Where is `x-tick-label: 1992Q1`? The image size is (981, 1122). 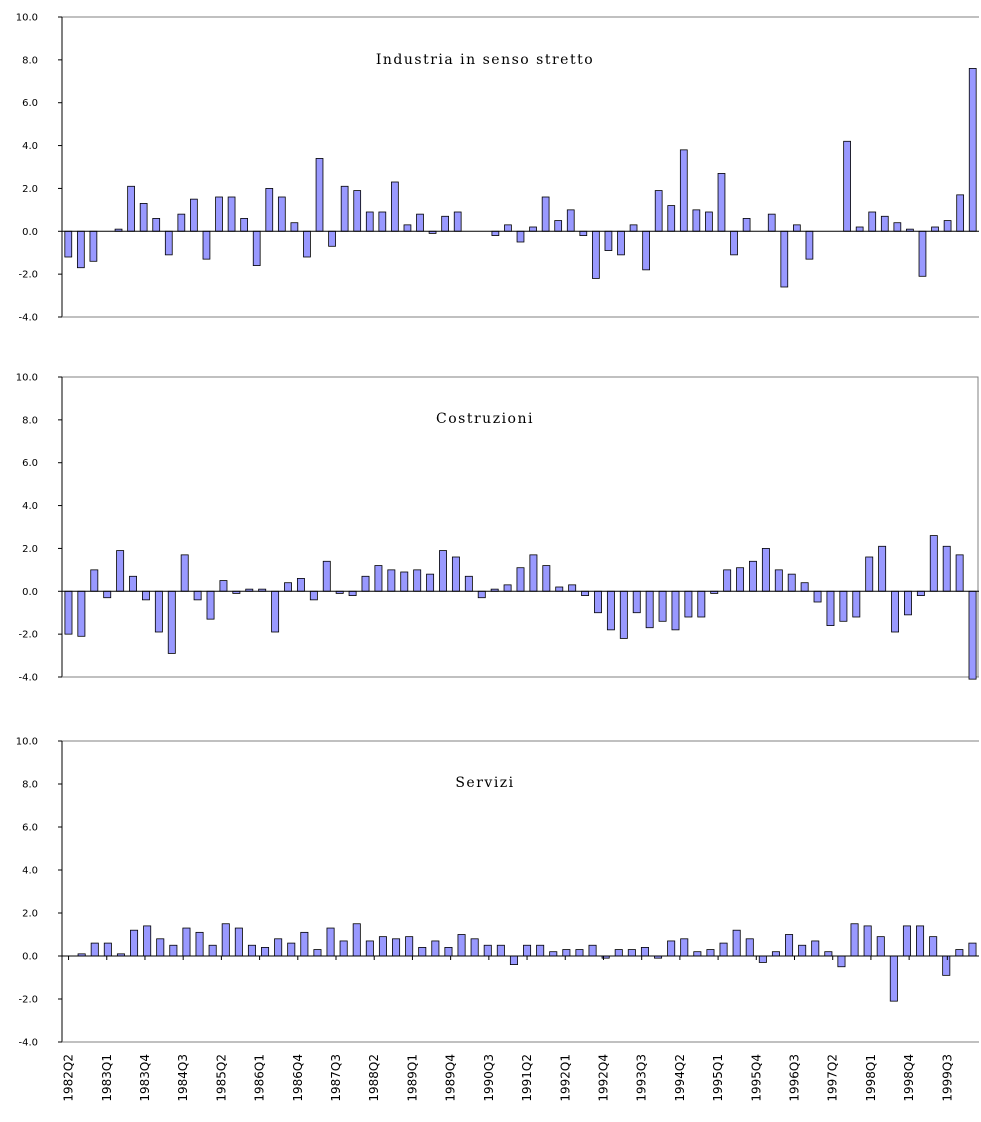 x-tick-label: 1992Q1 is located at coordinates (565, 1078).